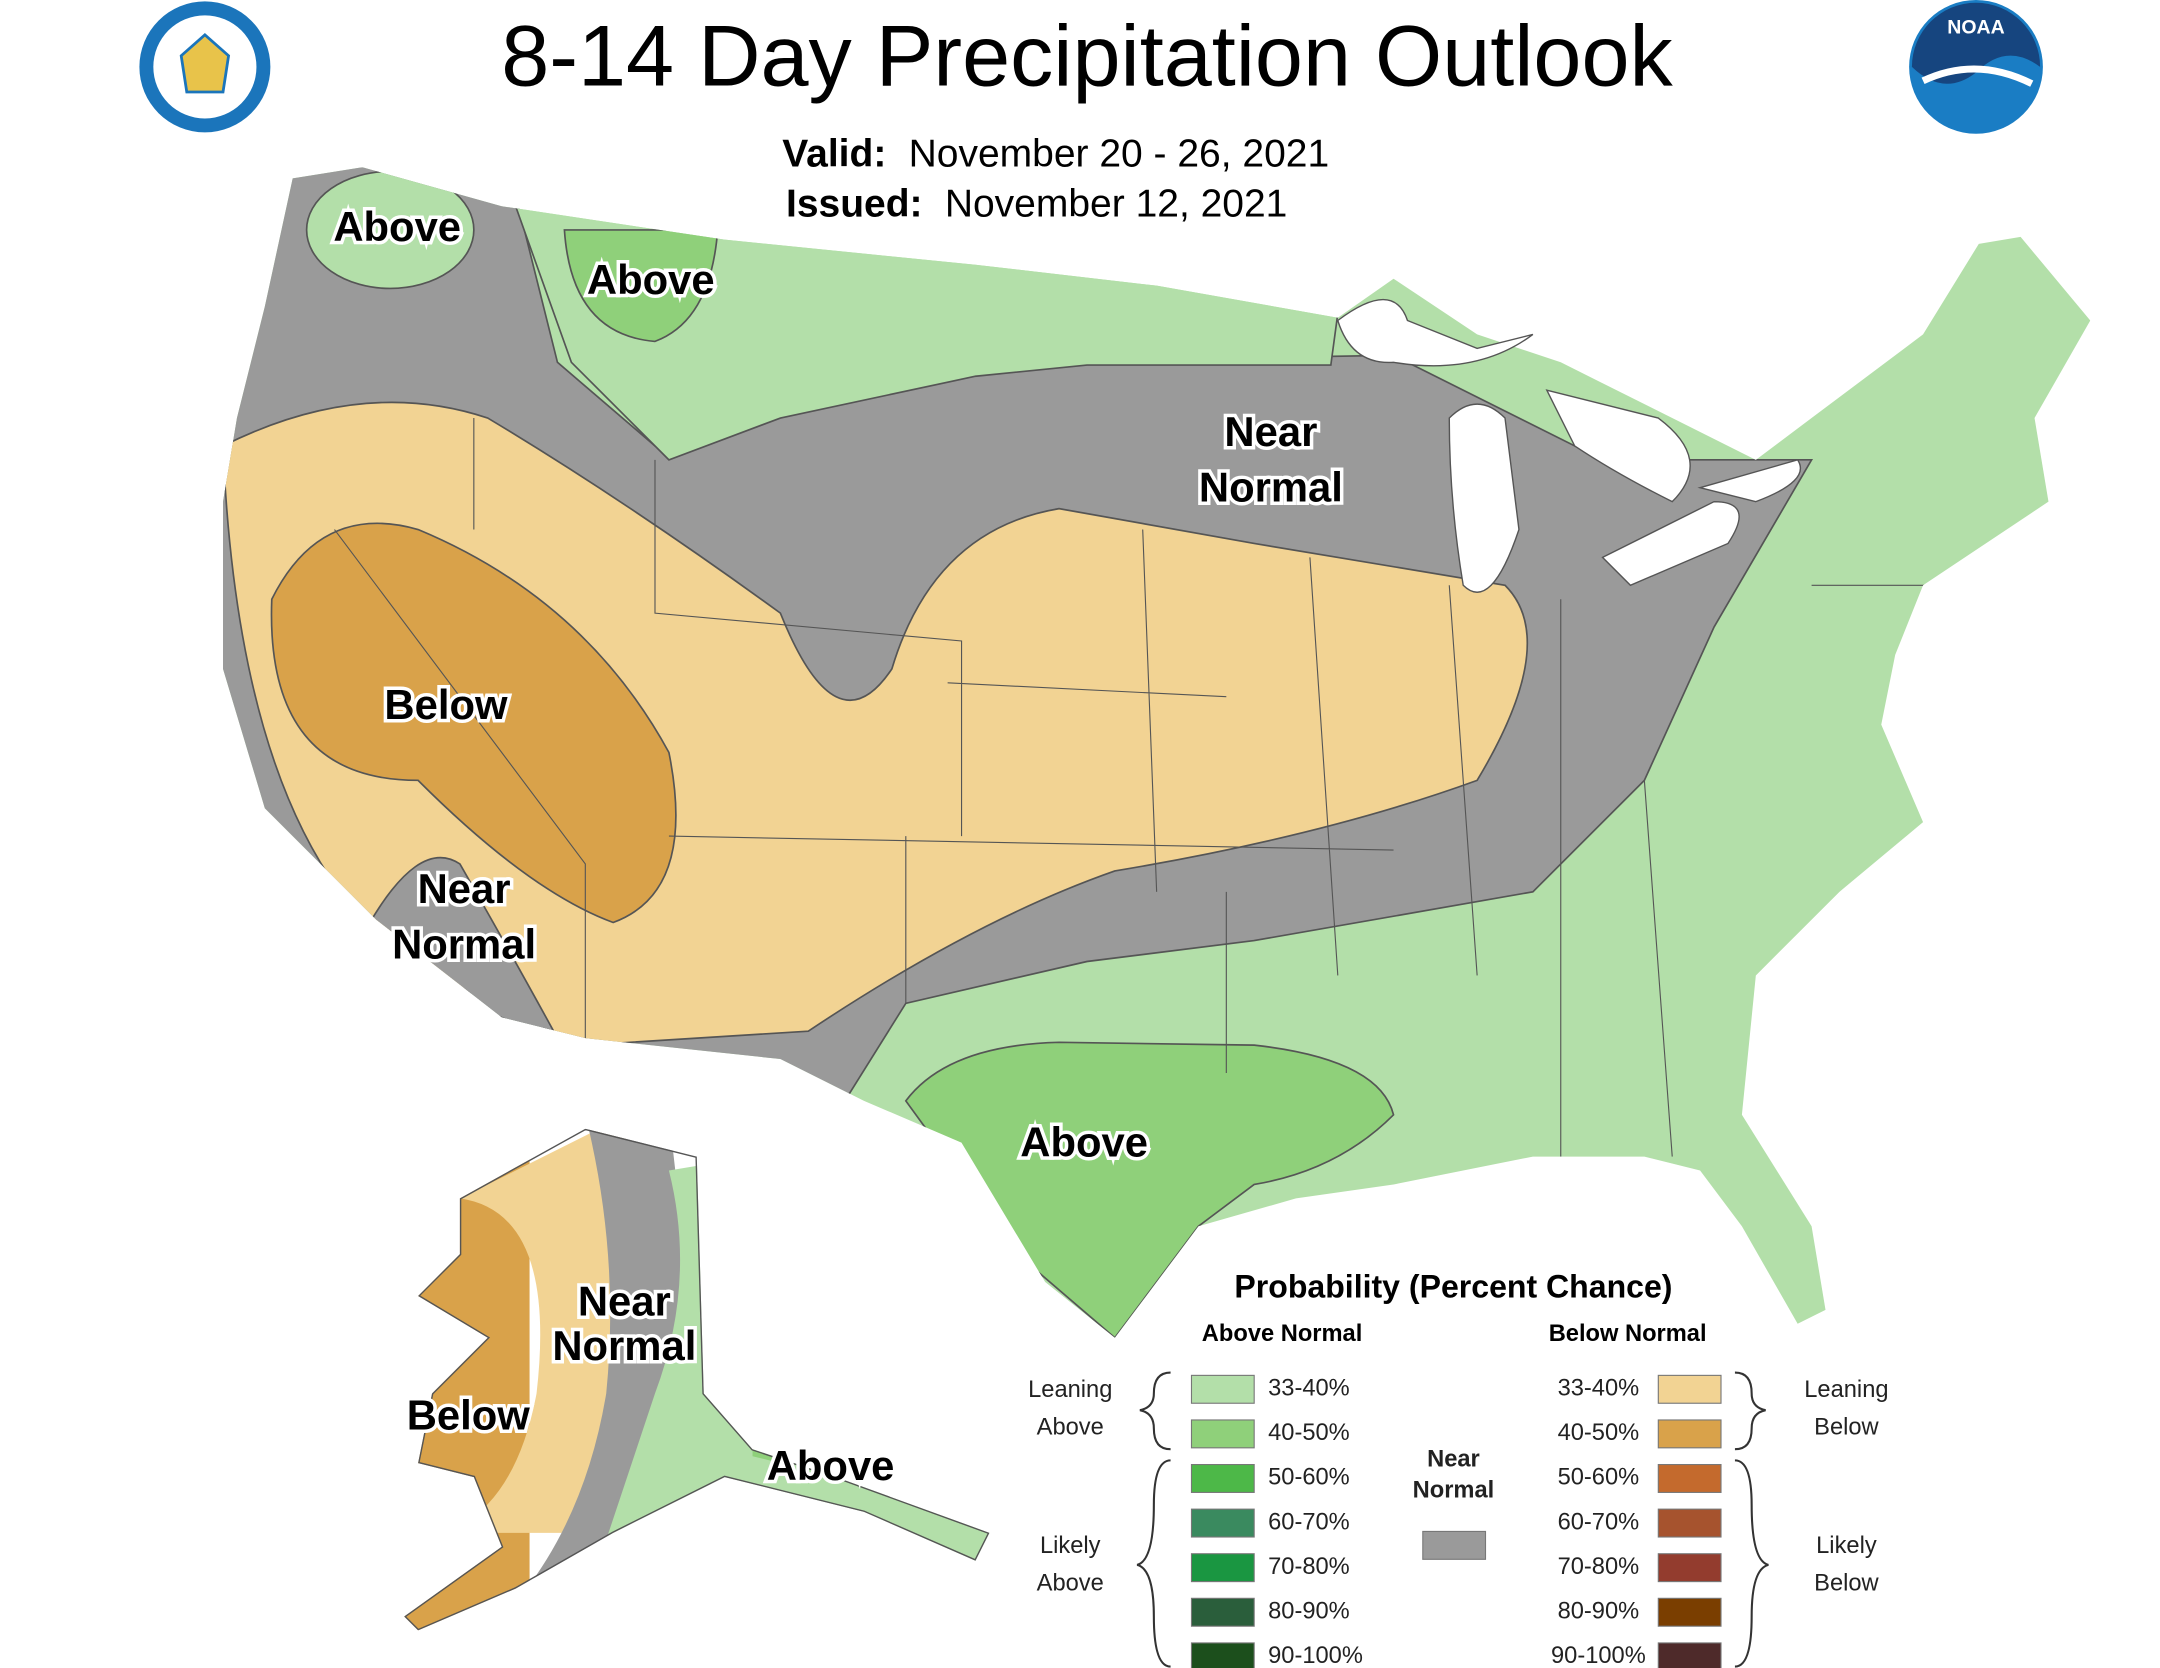 The image size is (2160, 1668). What do you see at coordinates (1282, 1334) in the screenshot?
I see `above-header: Above Normal` at bounding box center [1282, 1334].